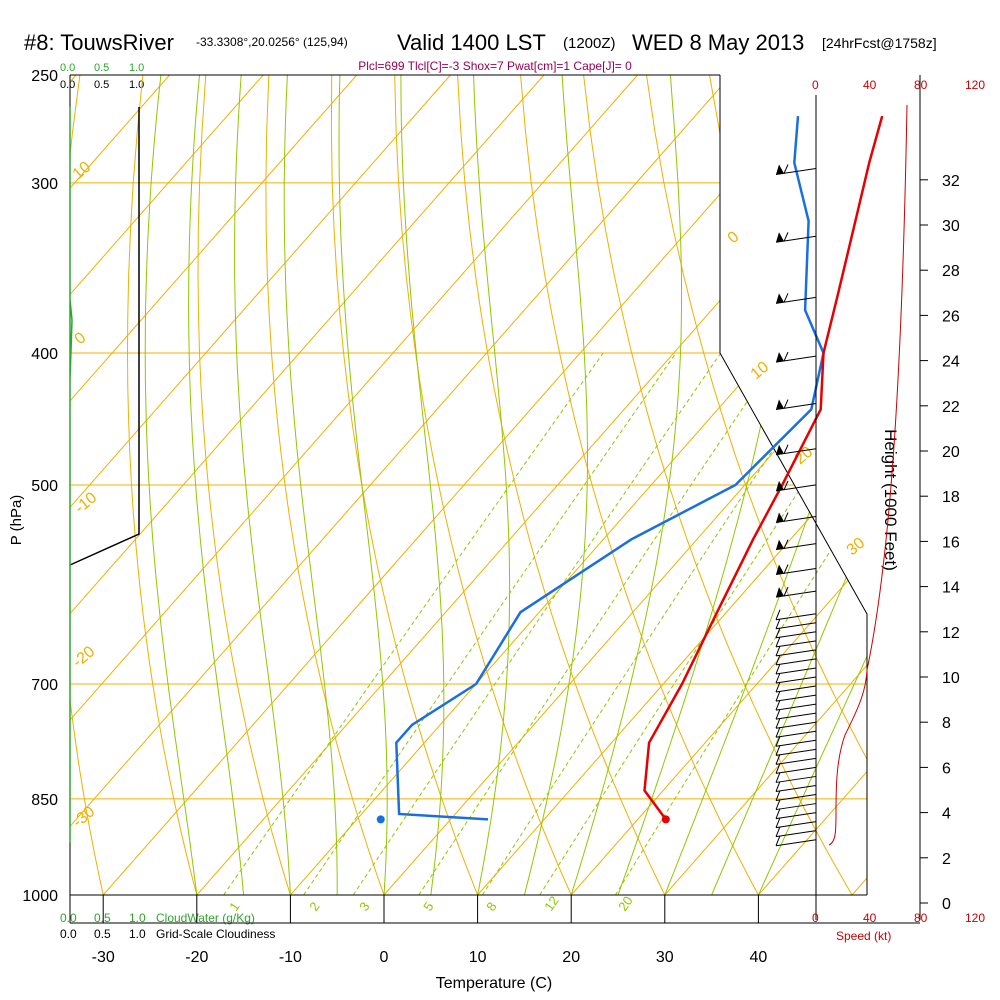 This screenshot has height=1000, width=1000. I want to click on mixing-ratio-line, so click(740, 623).